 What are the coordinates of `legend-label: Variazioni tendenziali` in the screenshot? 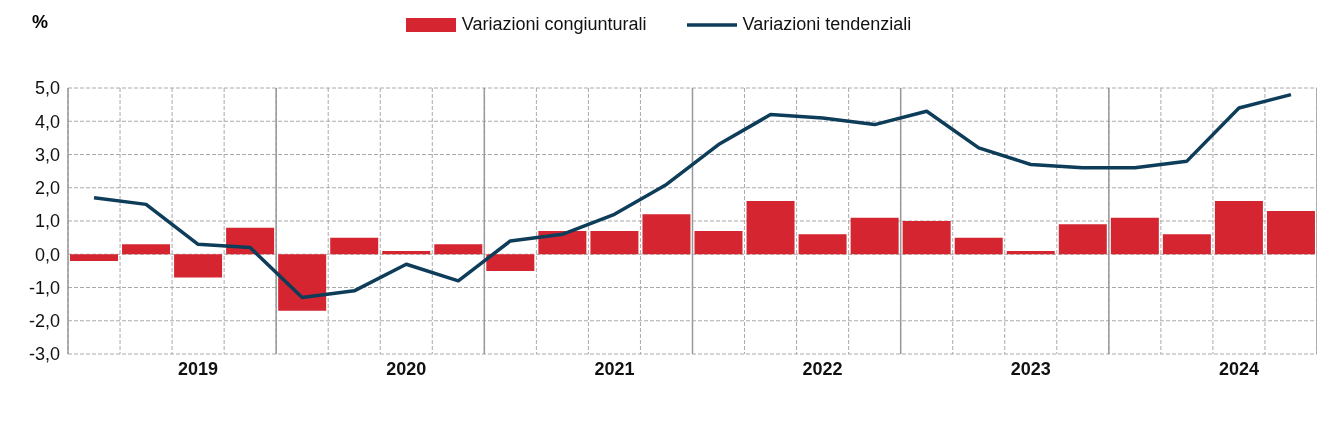 It's located at (827, 24).